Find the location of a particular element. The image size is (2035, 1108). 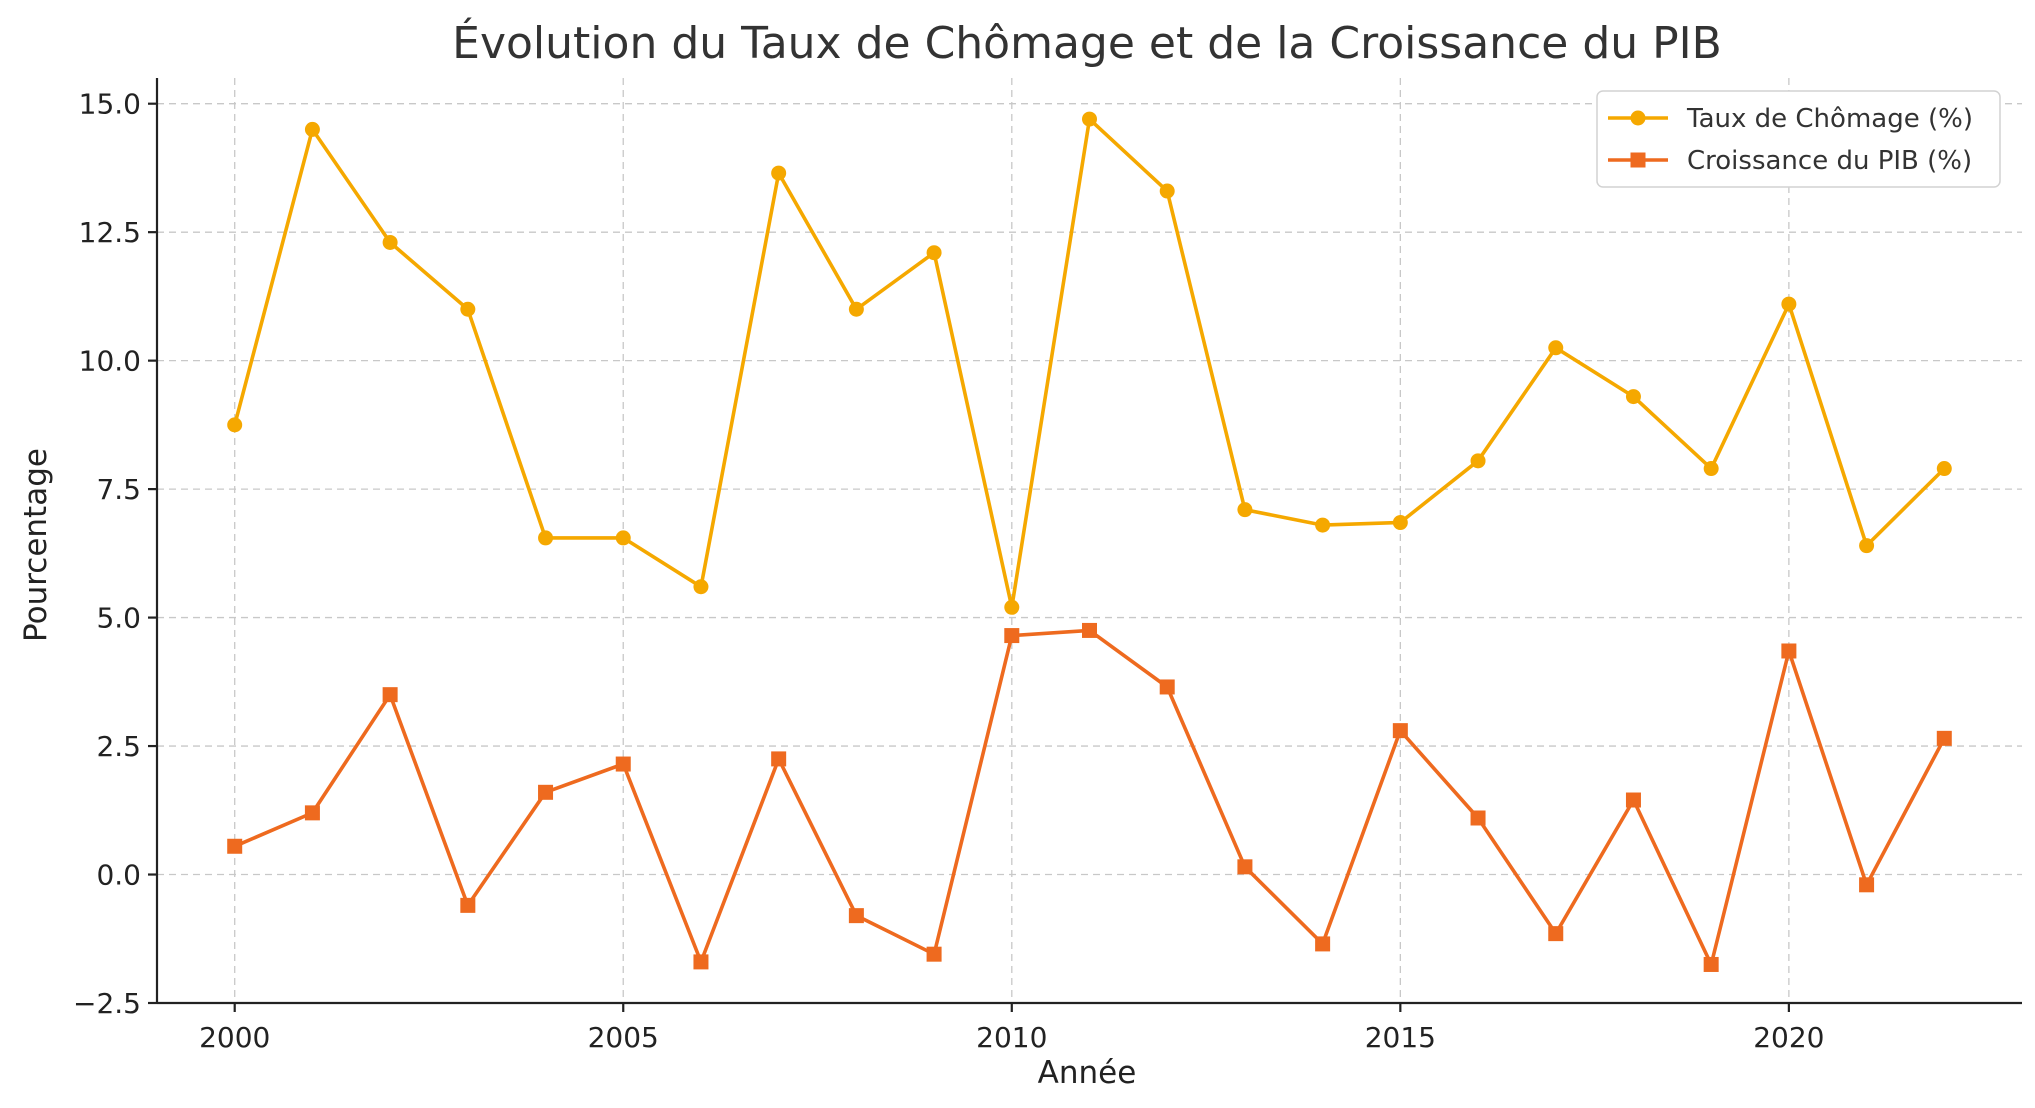

y-tick-label: 15.0 is located at coordinates (110, 104).